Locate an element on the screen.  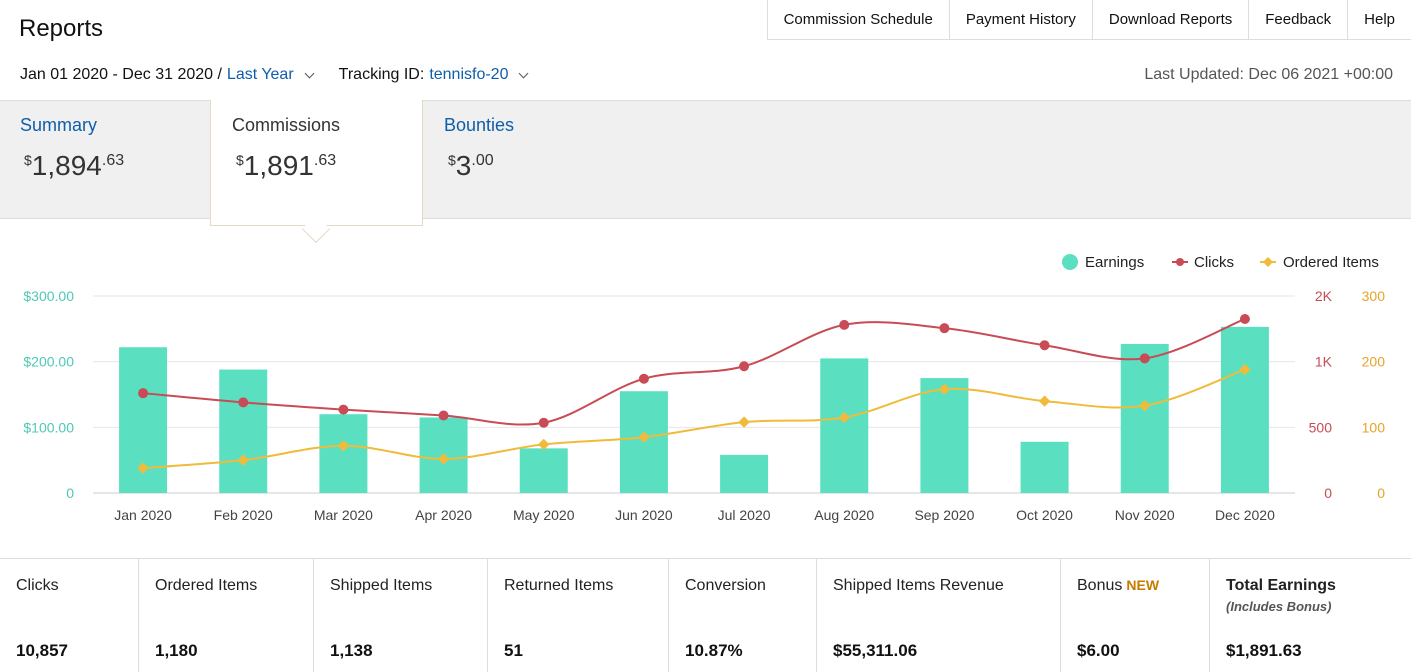
x-axis-tick: Dec 2020 is located at coordinates (1245, 515).